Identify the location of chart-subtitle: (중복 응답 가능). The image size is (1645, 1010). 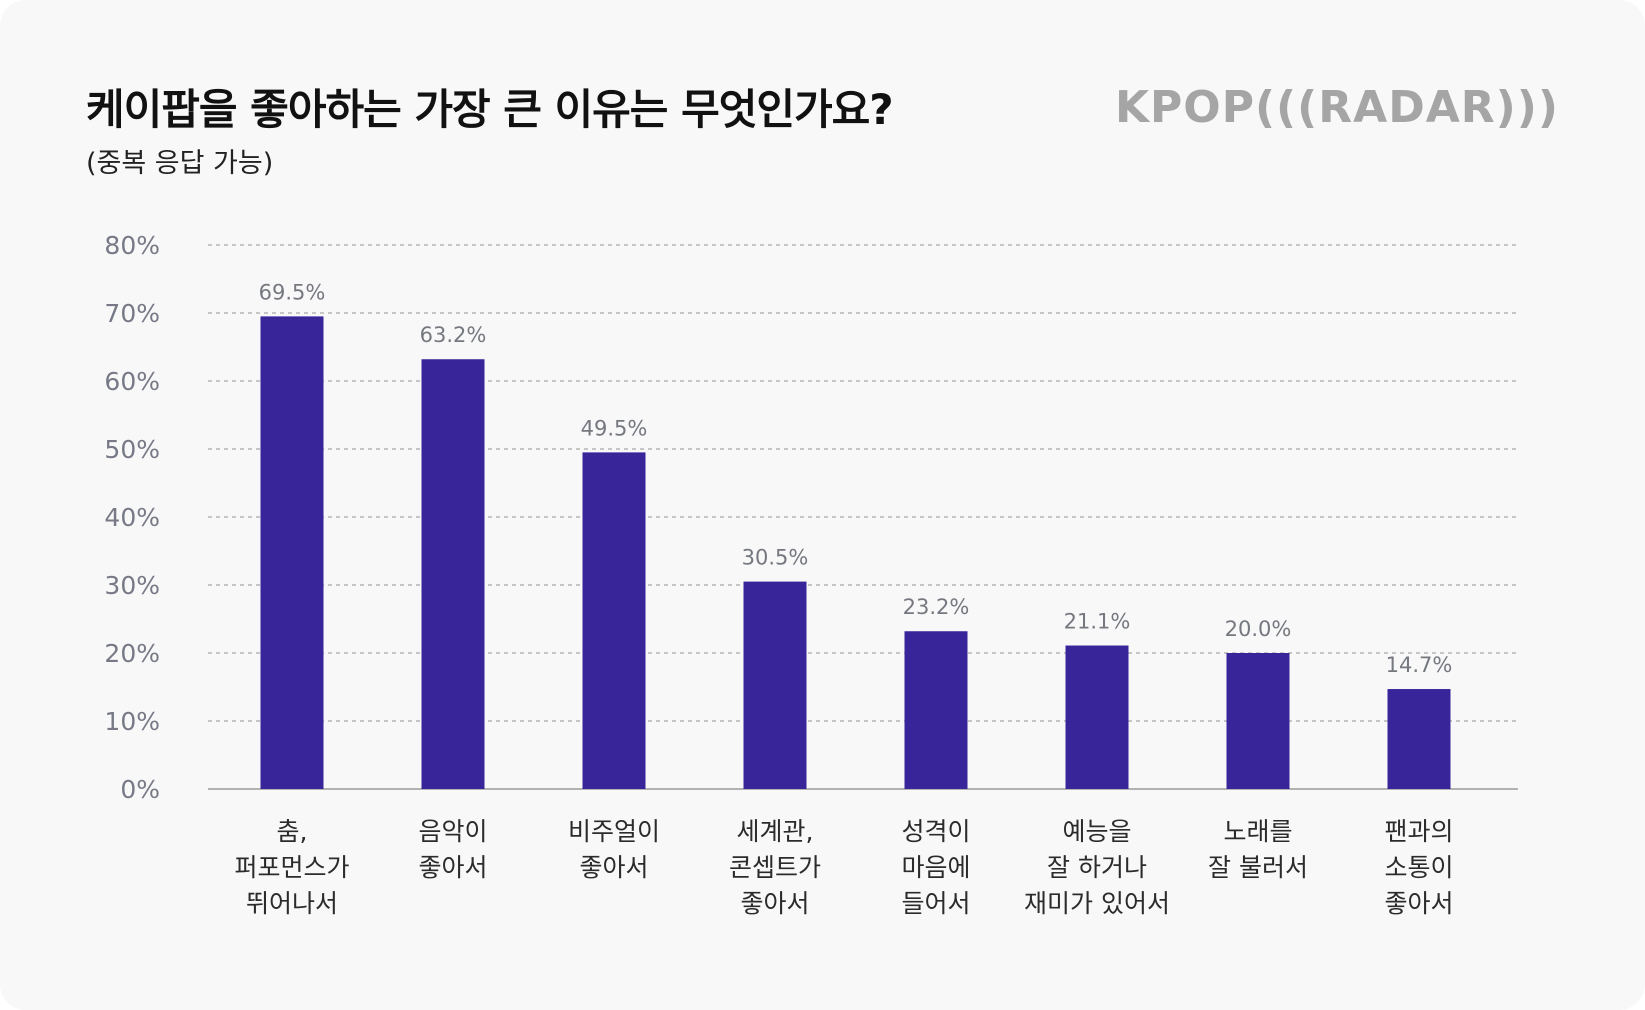
(180, 163).